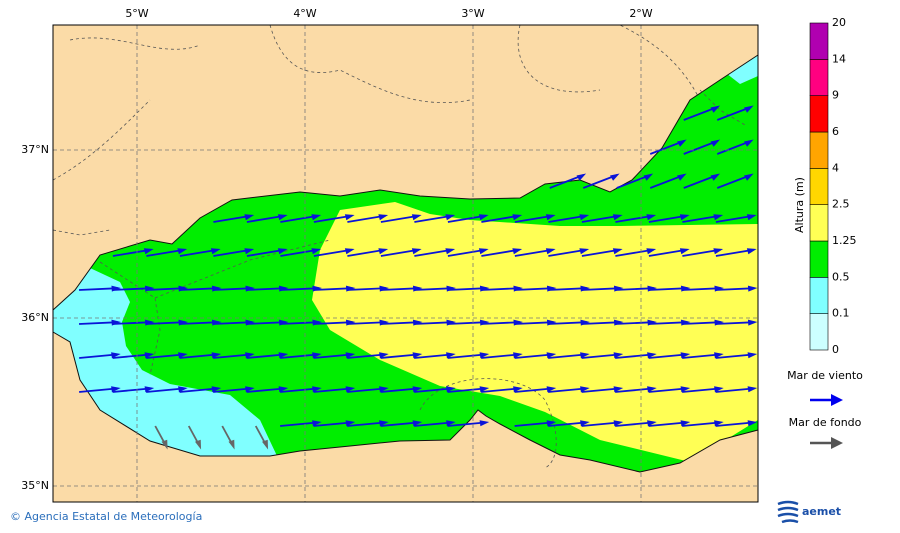  I want to click on logo-text: aemet, so click(821, 511).